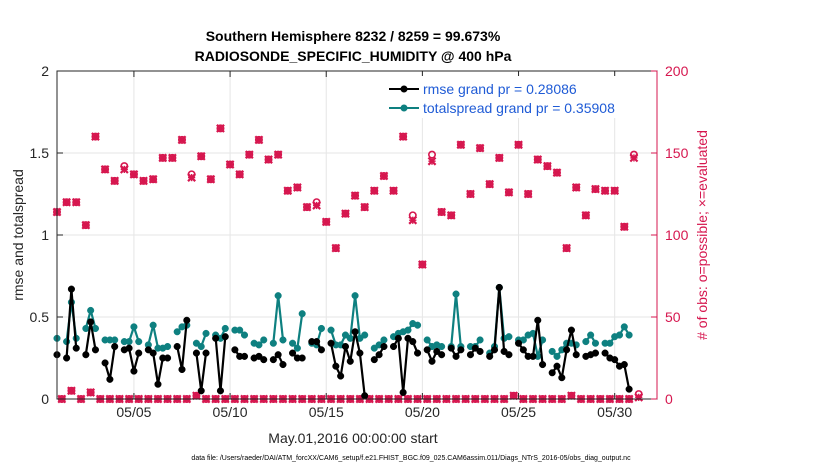  Describe the element at coordinates (133, 412) in the screenshot. I see `x-tick-label: 05/05` at that location.